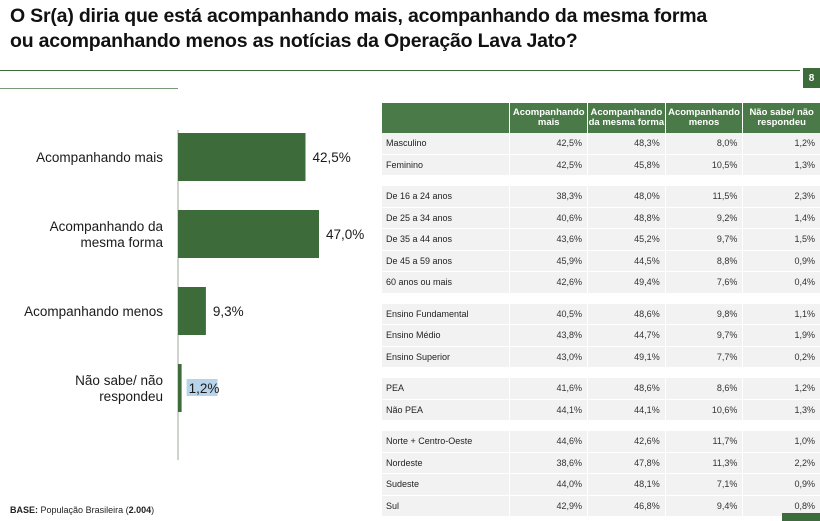 The width and height of the screenshot is (820, 521). I want to click on row-value: 49,1%, so click(626, 356).